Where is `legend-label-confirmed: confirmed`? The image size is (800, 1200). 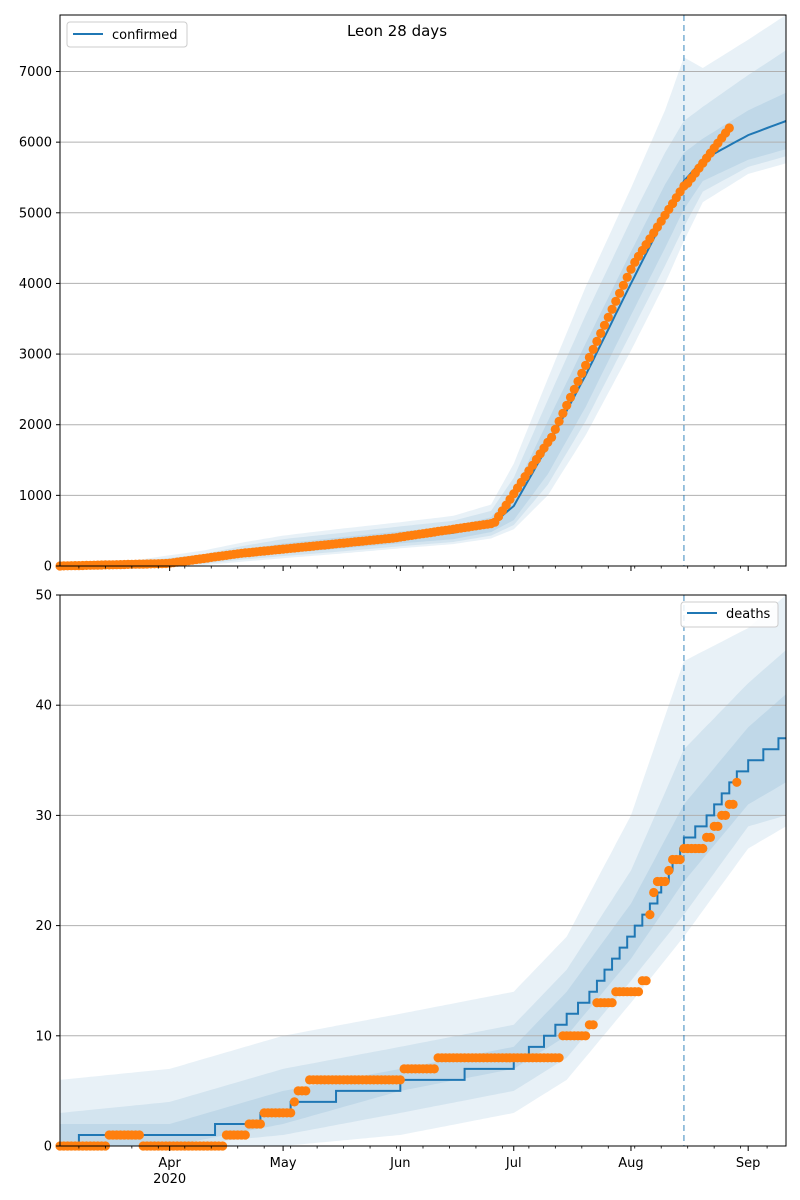
legend-label-confirmed: confirmed is located at coordinates (145, 35).